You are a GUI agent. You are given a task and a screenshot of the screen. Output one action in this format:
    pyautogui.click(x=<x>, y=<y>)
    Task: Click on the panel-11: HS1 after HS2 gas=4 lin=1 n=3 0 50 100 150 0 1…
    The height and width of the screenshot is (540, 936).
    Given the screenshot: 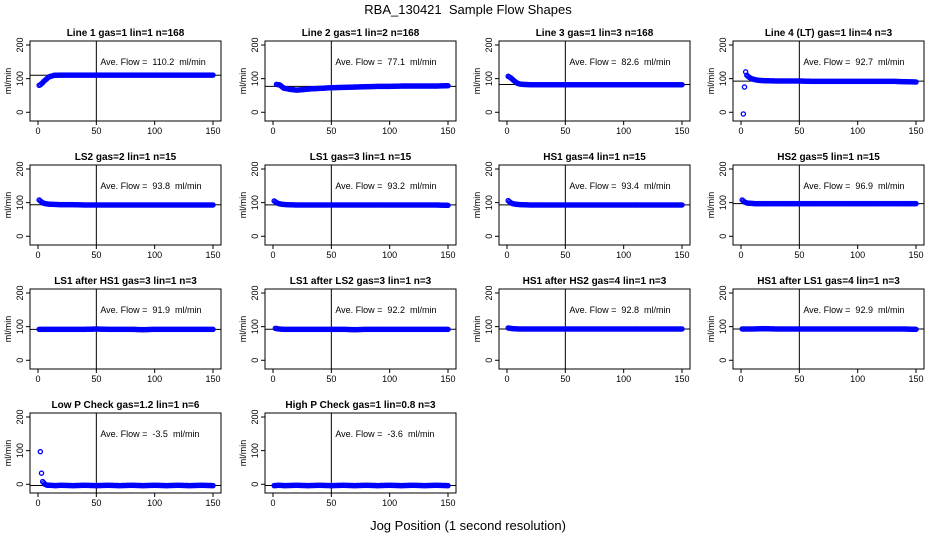 What is the action you would take?
    pyautogui.click(x=581, y=330)
    